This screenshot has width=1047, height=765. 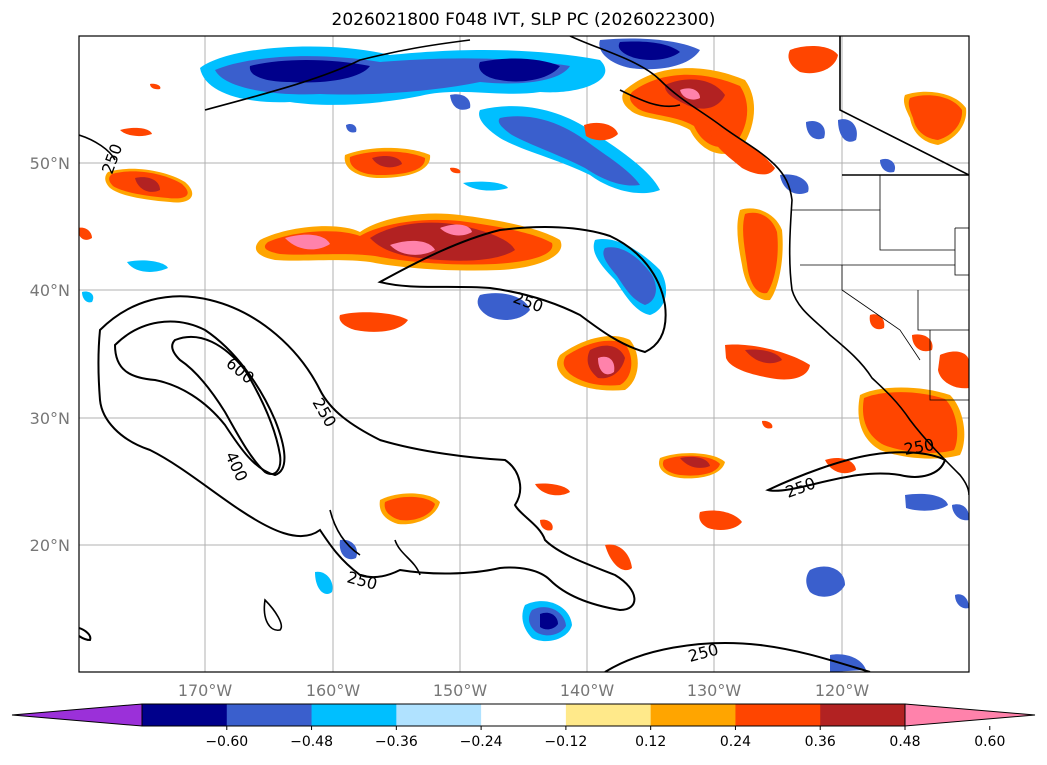 I want to click on colorbar-tick-label: −0.24, so click(x=481, y=742).